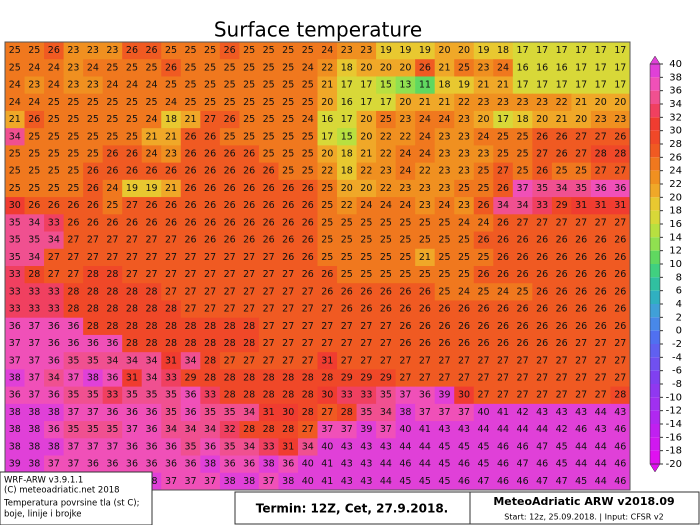 The width and height of the screenshot is (700, 525). What do you see at coordinates (34, 257) in the screenshot?
I see `temperature-value: 34` at bounding box center [34, 257].